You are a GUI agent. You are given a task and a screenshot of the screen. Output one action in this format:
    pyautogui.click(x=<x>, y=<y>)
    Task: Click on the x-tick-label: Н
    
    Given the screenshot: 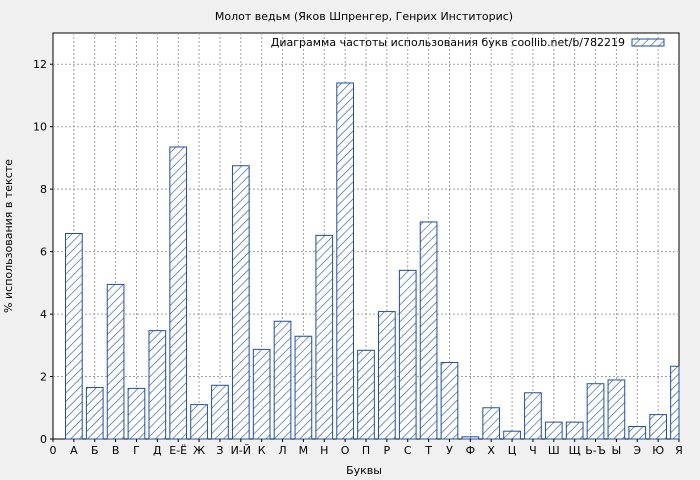 What is the action you would take?
    pyautogui.click(x=324, y=450)
    